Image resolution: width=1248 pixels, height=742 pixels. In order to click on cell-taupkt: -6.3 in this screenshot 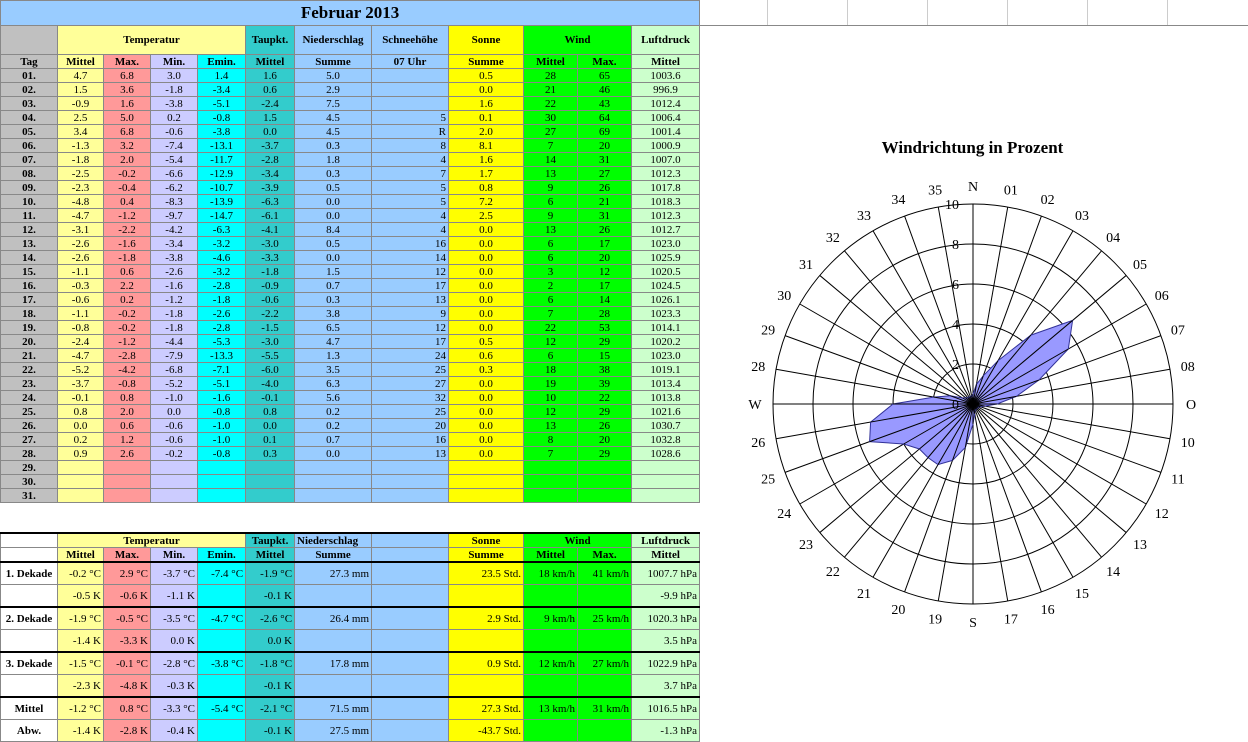, I will do `click(270, 201)`.